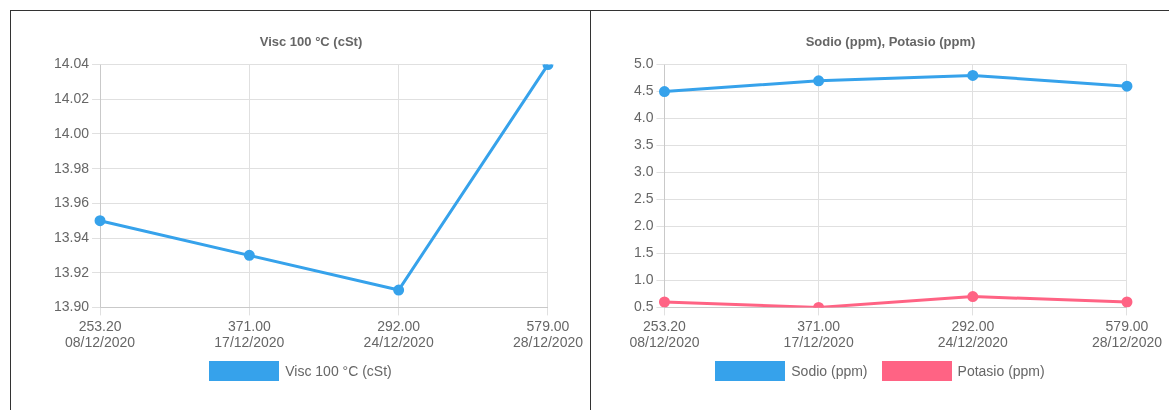  I want to click on legend-label: Sodio (ppm), so click(829, 371).